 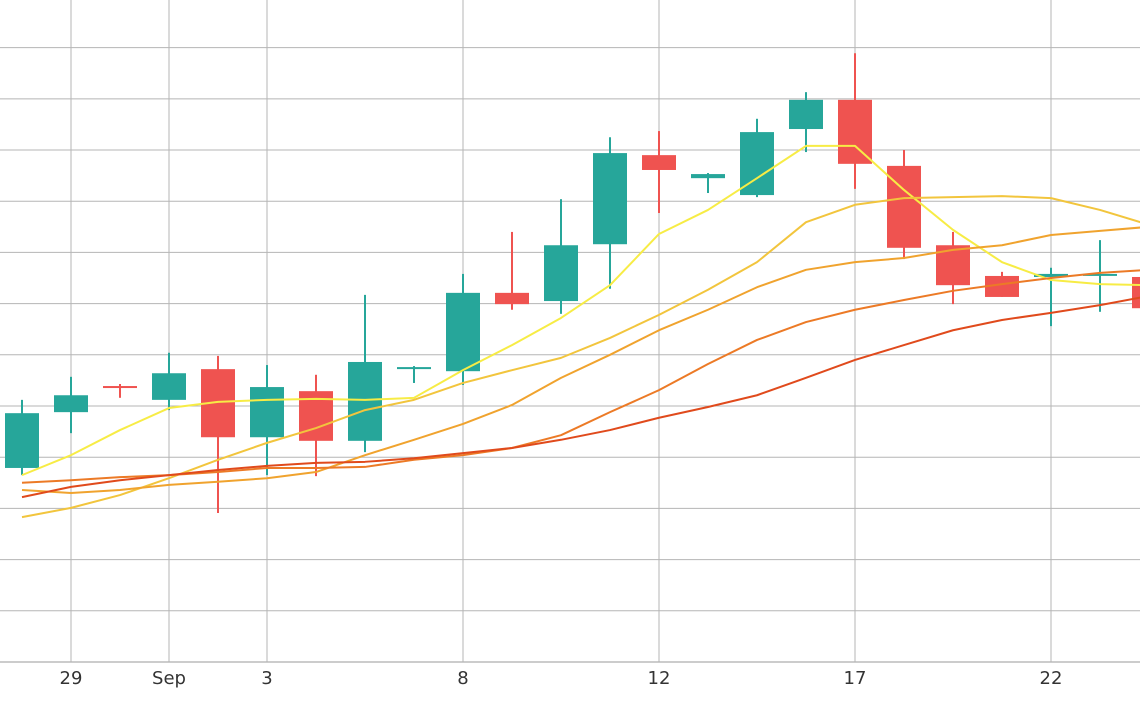 What do you see at coordinates (1051, 678) in the screenshot?
I see `x-tick-label: 22` at bounding box center [1051, 678].